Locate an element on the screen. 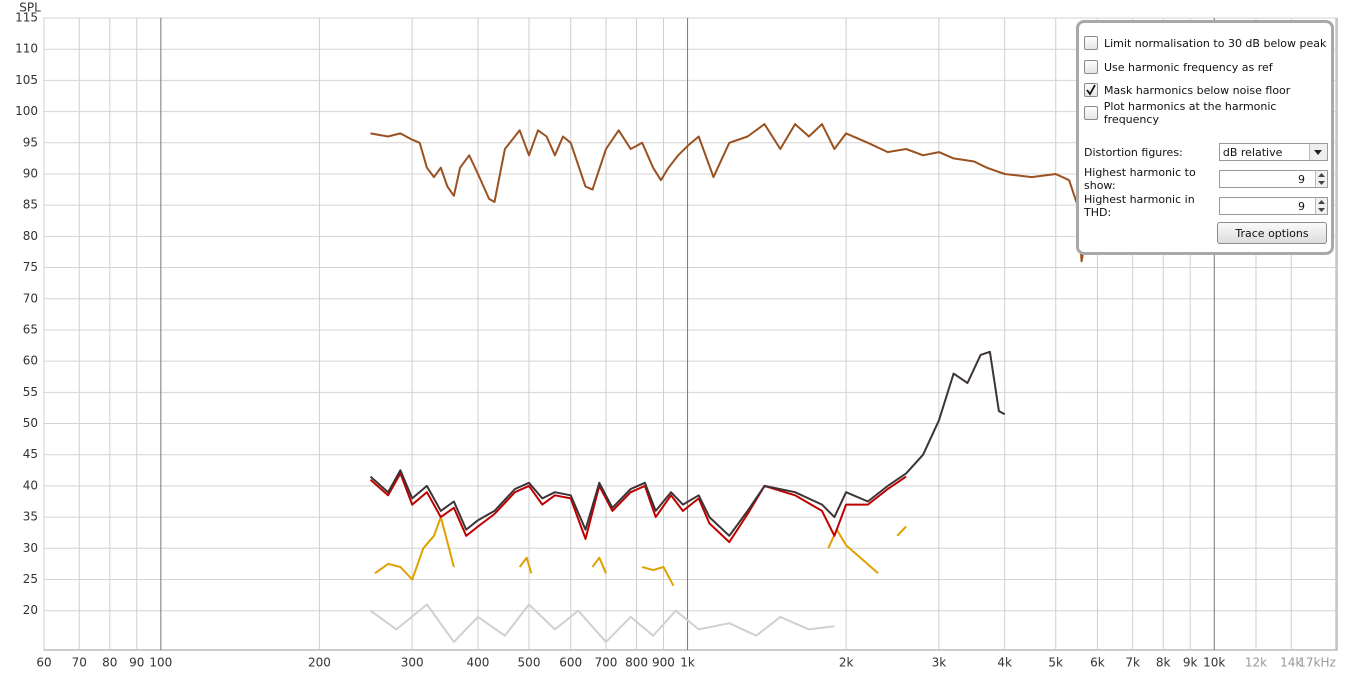 The width and height of the screenshot is (1358, 679). x-tick-label: 60 is located at coordinates (43, 663).